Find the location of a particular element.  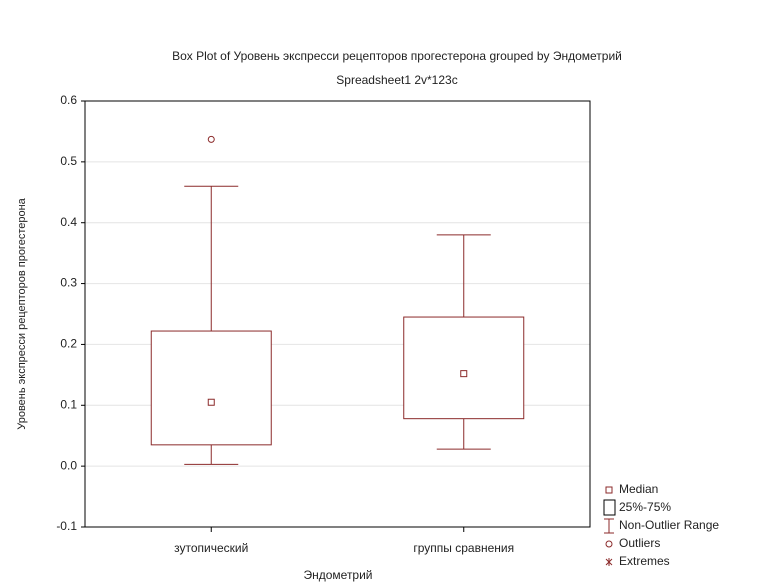

y-tick-label: -0.1 is located at coordinates (66, 526).